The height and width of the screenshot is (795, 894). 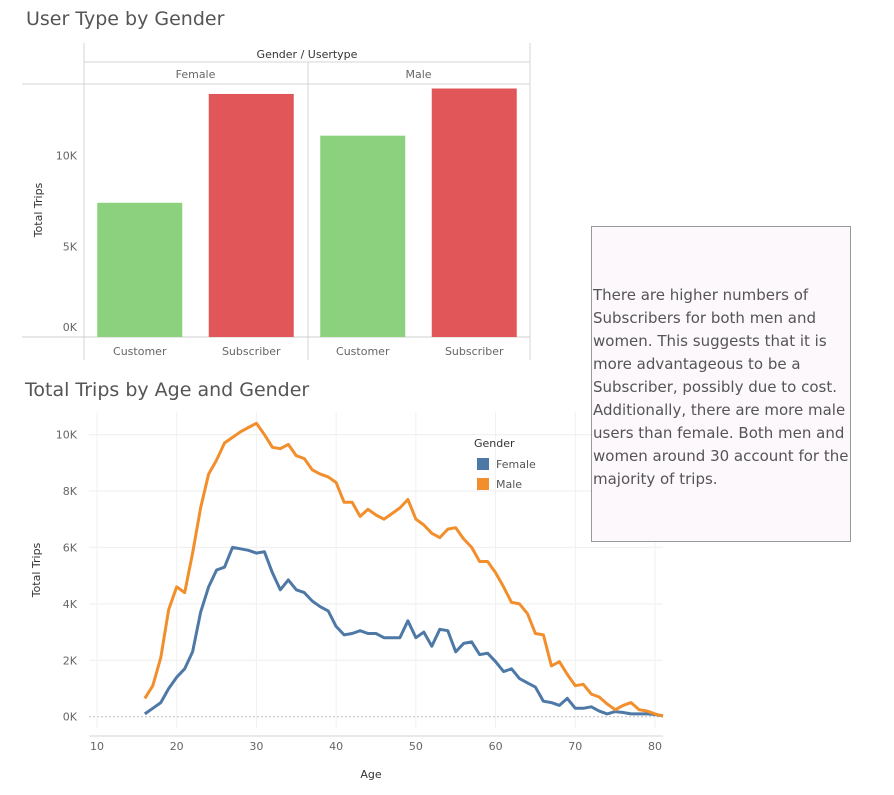 I want to click on bar-y-tick-label: 5K, so click(x=70, y=246).